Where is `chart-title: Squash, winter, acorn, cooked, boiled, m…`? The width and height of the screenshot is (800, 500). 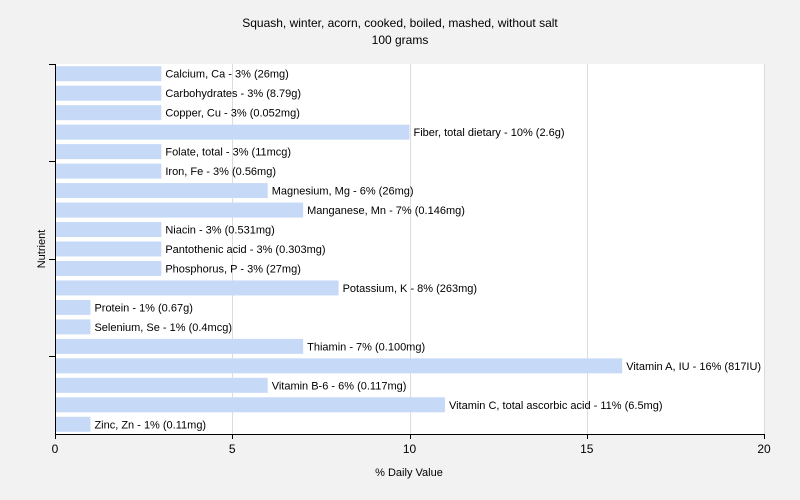
chart-title: Squash, winter, acorn, cooked, boiled, m… is located at coordinates (400, 23).